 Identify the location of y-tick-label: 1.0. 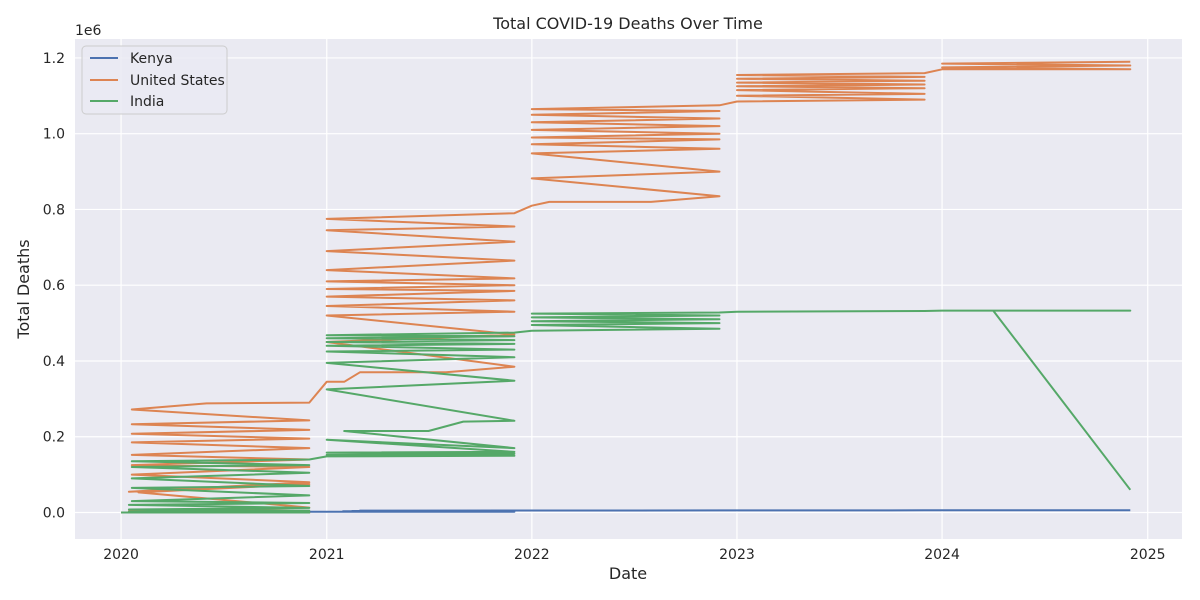
(54, 135).